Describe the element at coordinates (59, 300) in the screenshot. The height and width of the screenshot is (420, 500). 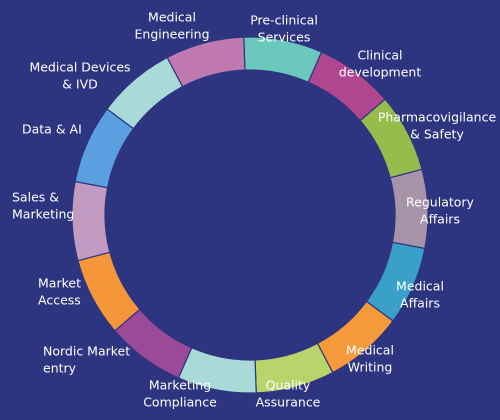
I see `segment-label: Access` at that location.